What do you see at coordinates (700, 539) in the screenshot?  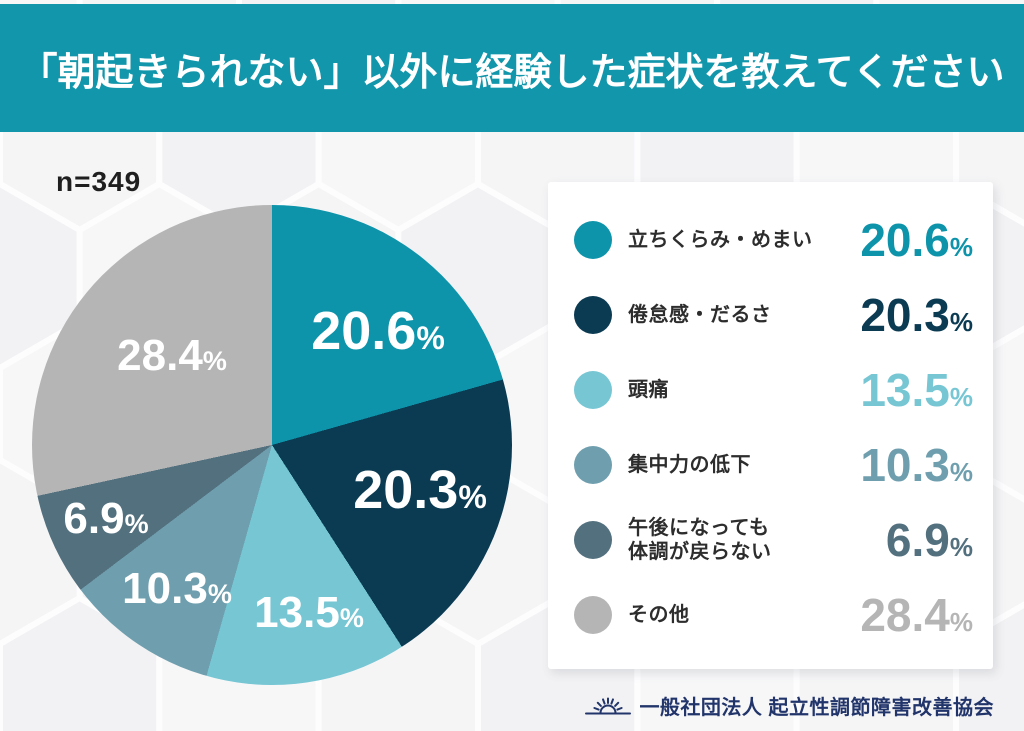 I see `legend-item-label: 午後になっても 体調が戻らない` at bounding box center [700, 539].